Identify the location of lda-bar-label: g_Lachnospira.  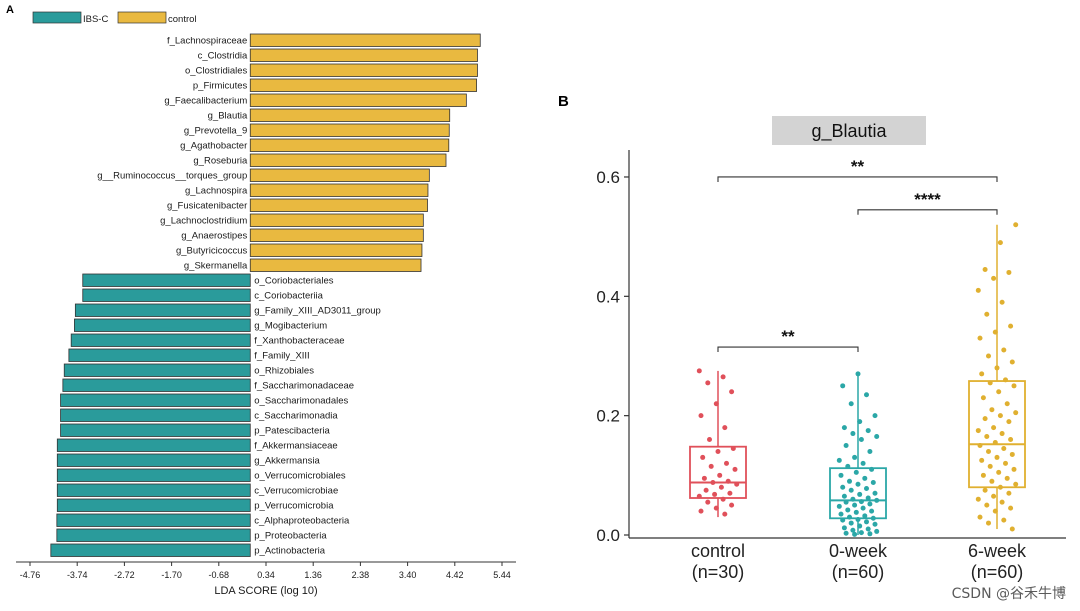
(216, 190).